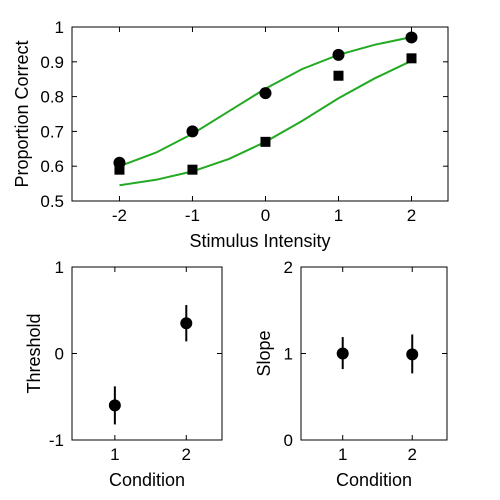 This screenshot has height=500, width=500. Describe the element at coordinates (52, 166) in the screenshot. I see `y-tick-label: 0.6` at that location.